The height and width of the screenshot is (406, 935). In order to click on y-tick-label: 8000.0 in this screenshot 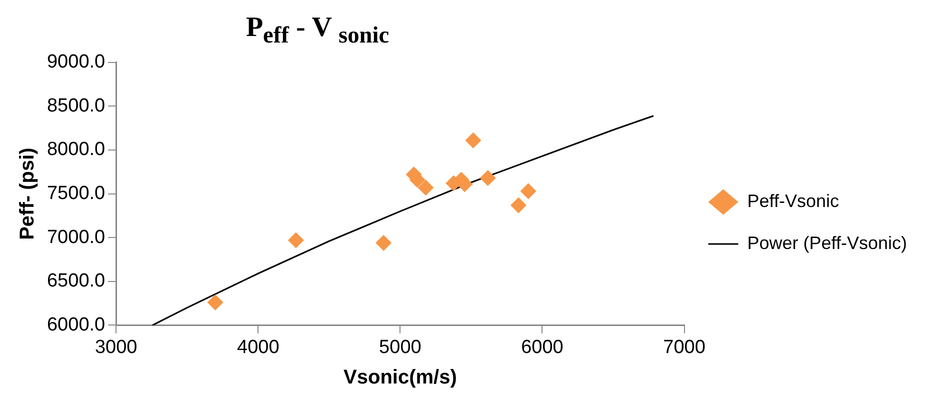, I will do `click(76, 149)`.